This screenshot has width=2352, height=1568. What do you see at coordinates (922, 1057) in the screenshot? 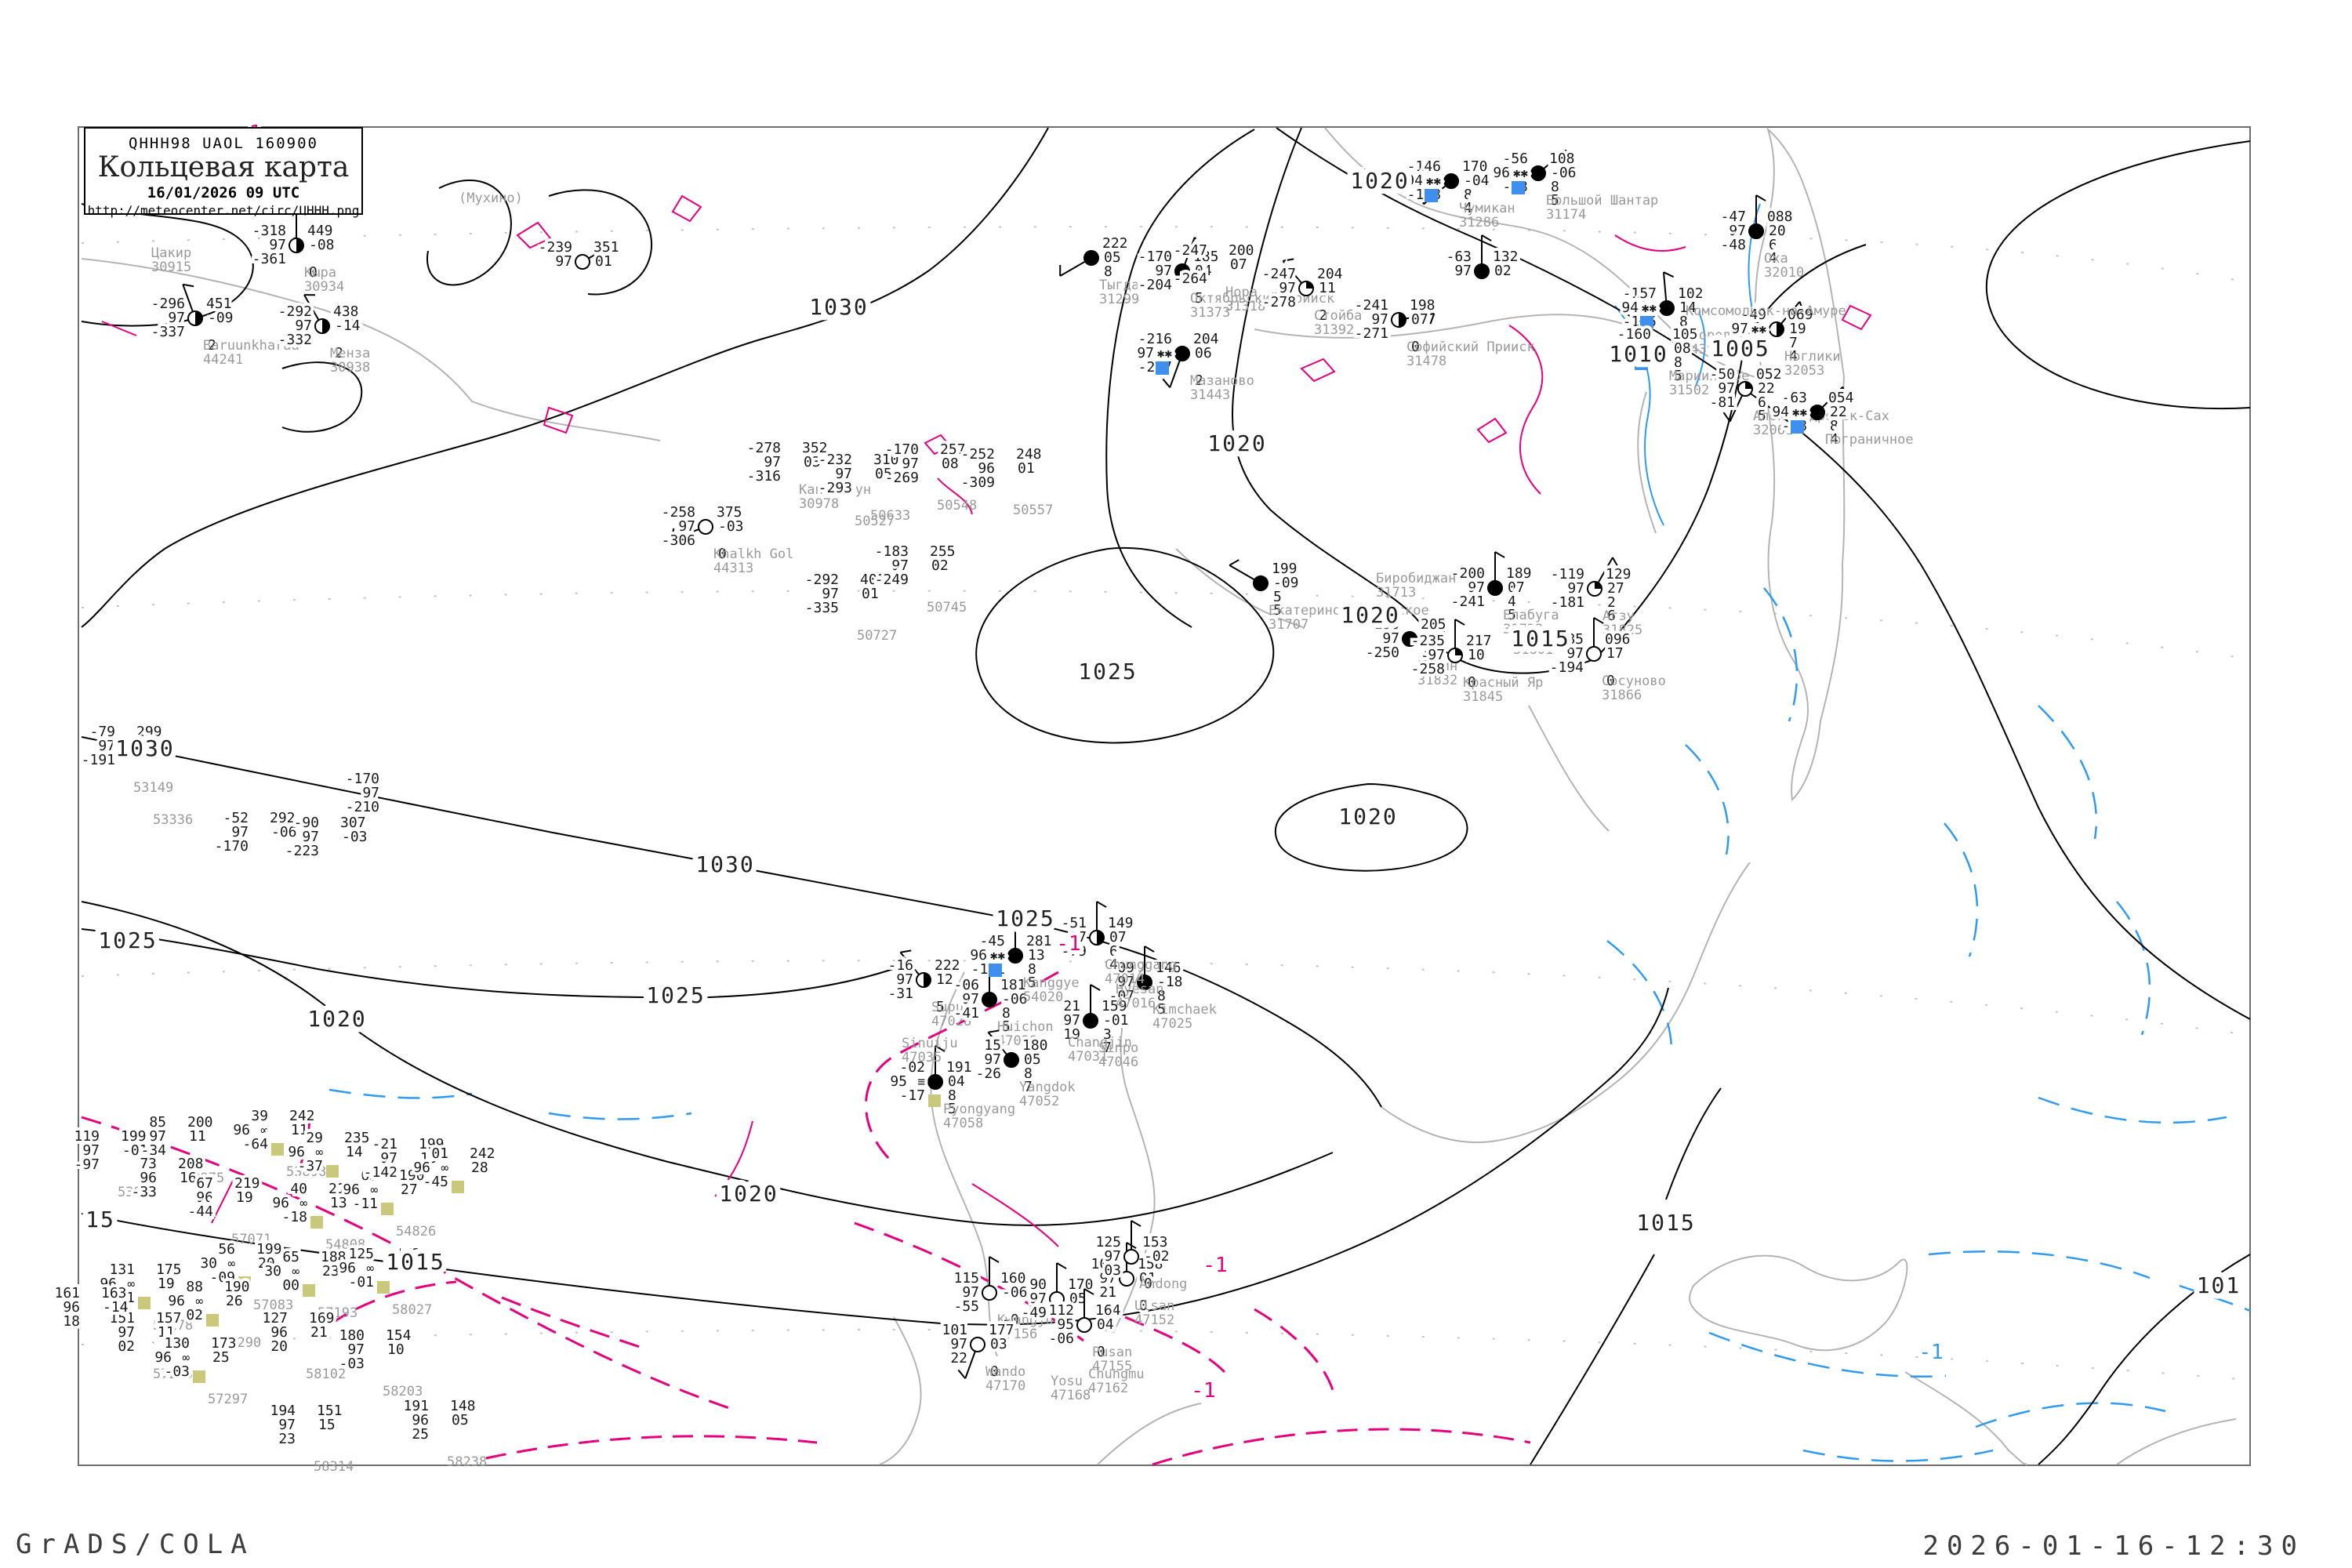
I see `station-id: 47035` at bounding box center [922, 1057].